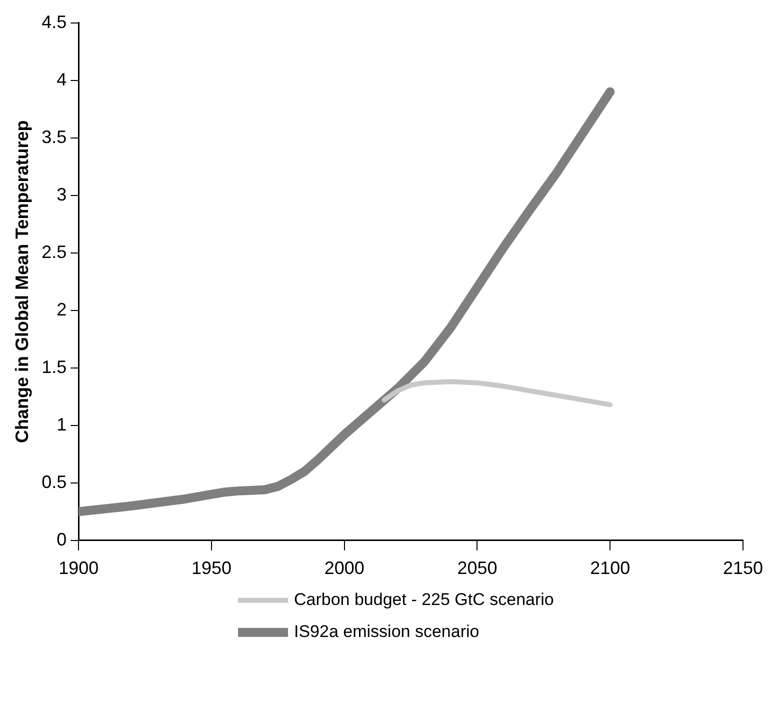  What do you see at coordinates (211, 568) in the screenshot?
I see `x-tick-label: 1950` at bounding box center [211, 568].